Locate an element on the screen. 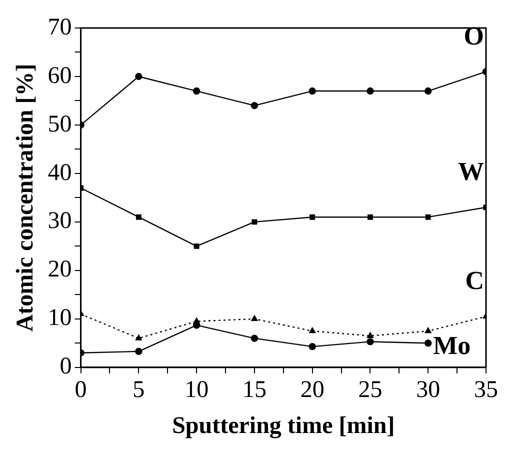  y-tick-label: 70 is located at coordinates (60, 27).